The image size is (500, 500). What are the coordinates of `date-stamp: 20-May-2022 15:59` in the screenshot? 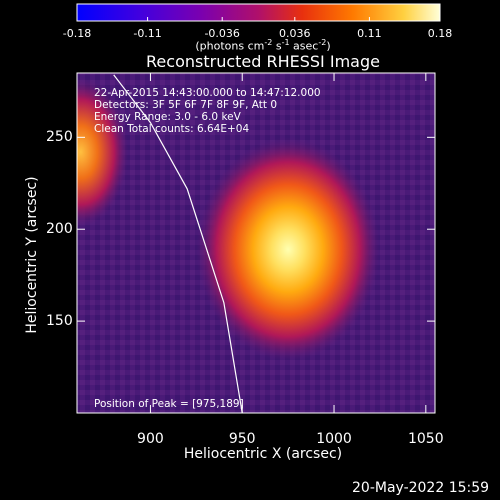 It's located at (421, 488).